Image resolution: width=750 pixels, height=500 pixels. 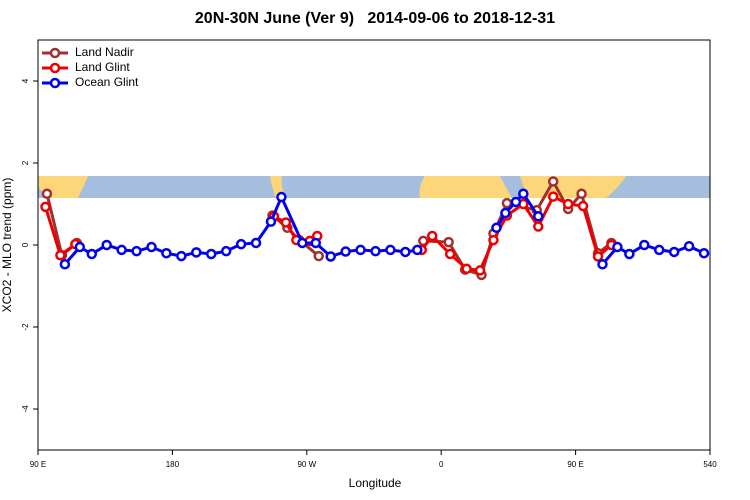 What do you see at coordinates (7, 245) in the screenshot?
I see `y-axis-label: XCO2 - MLO trend (ppm)` at bounding box center [7, 245].